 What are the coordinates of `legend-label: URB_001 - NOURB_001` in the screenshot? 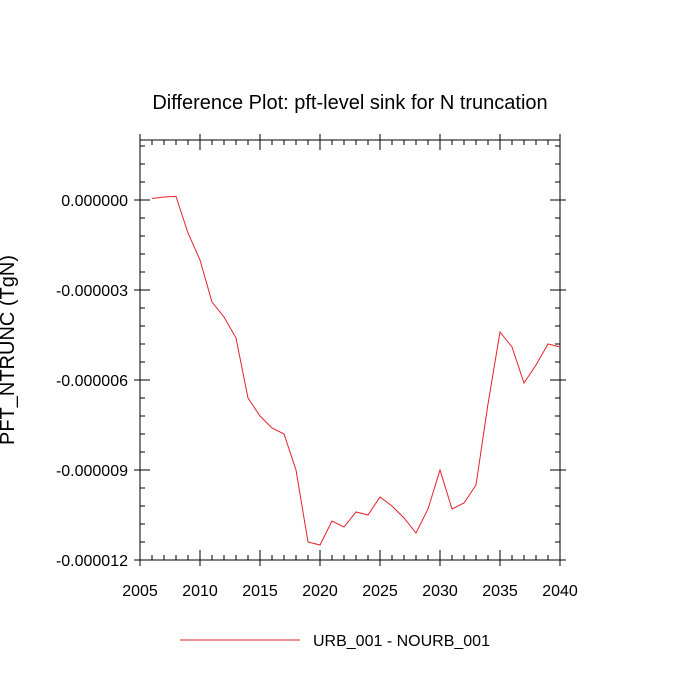 It's located at (401, 641).